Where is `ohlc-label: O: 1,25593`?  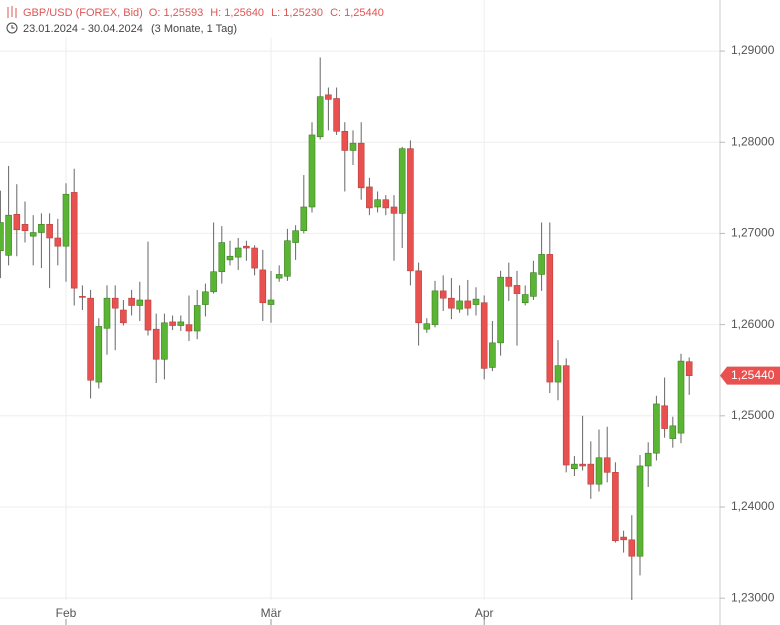
ohlc-label: O: 1,25593 is located at coordinates (176, 13).